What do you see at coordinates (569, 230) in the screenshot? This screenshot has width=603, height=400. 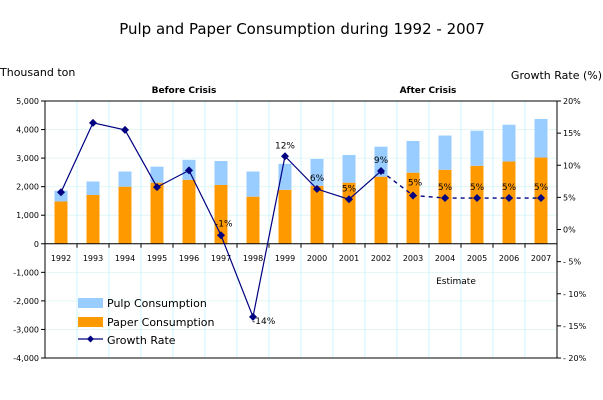 I see `right-tick-label: 0%` at bounding box center [569, 230].